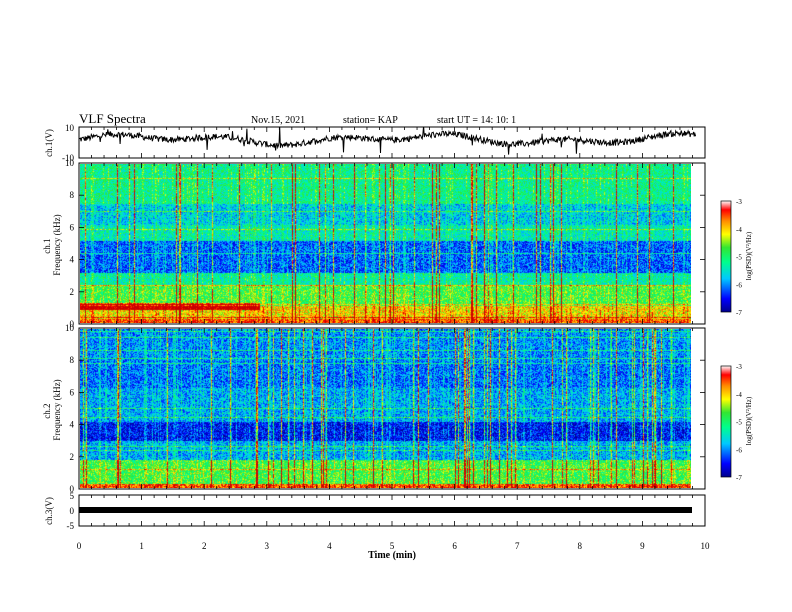  Describe the element at coordinates (141, 546) in the screenshot. I see `time-tick-label: 1` at that location.